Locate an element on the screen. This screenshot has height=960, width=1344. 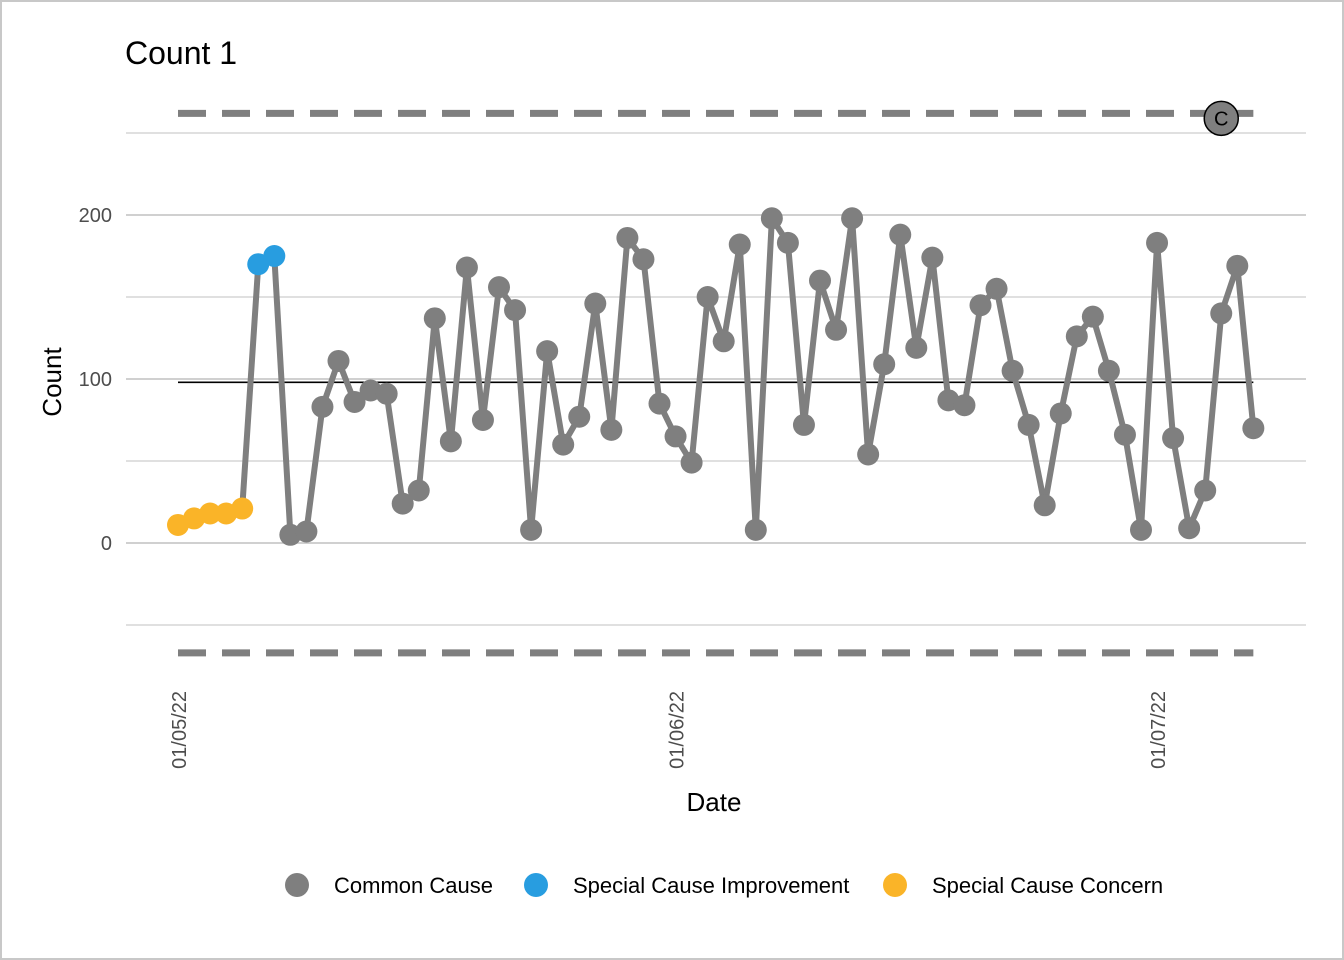
legend-label: Common Cause is located at coordinates (413, 885).